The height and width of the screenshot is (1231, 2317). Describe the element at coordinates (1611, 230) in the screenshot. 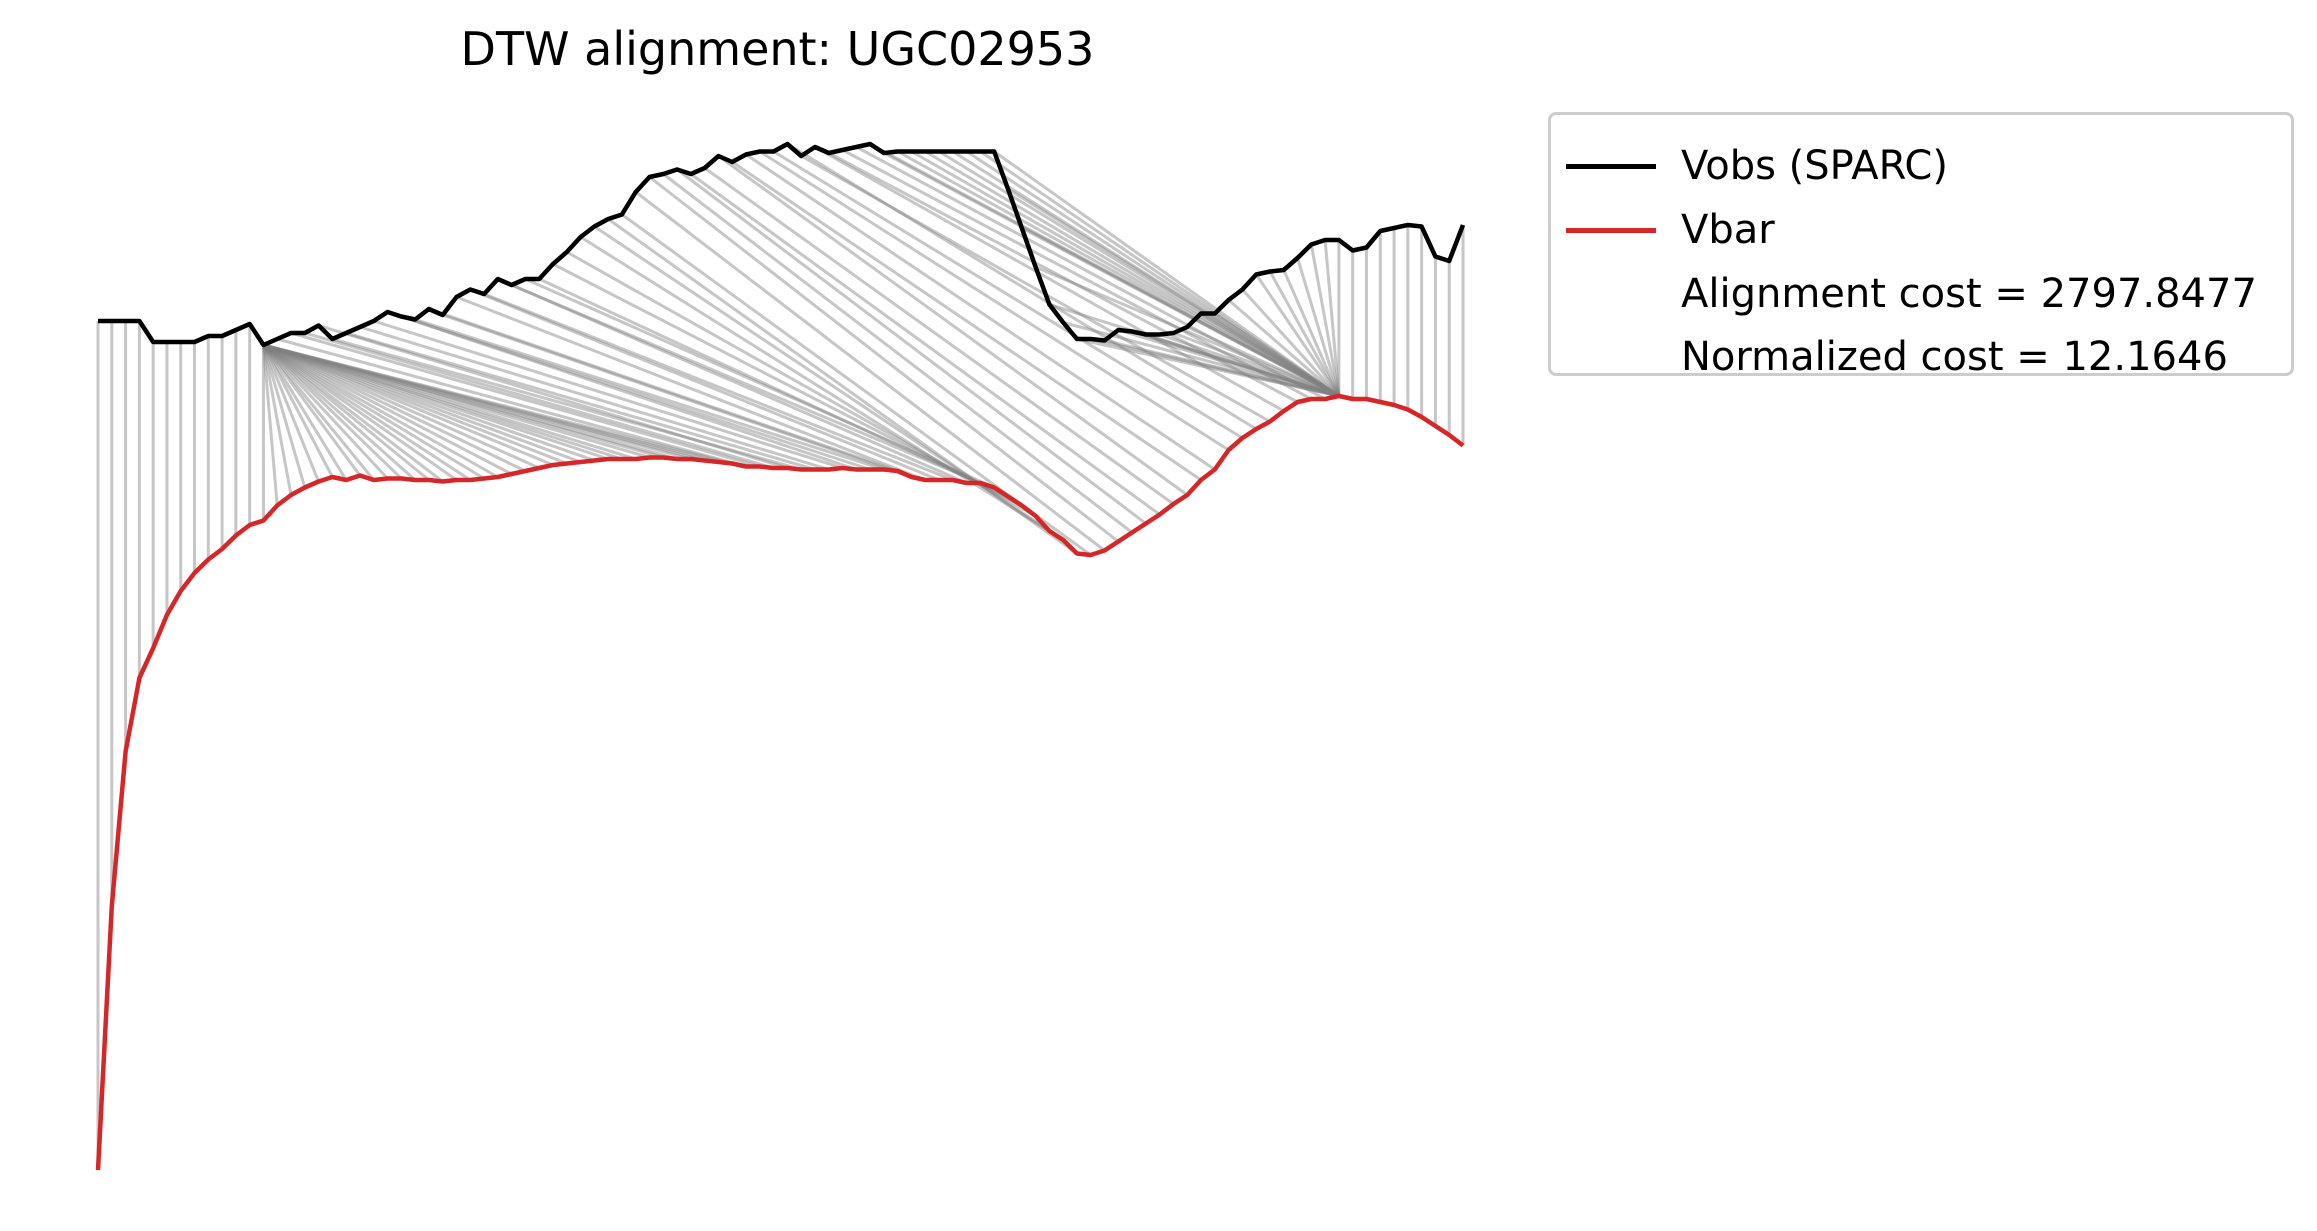

I see `legend-swatch-vbar` at that location.